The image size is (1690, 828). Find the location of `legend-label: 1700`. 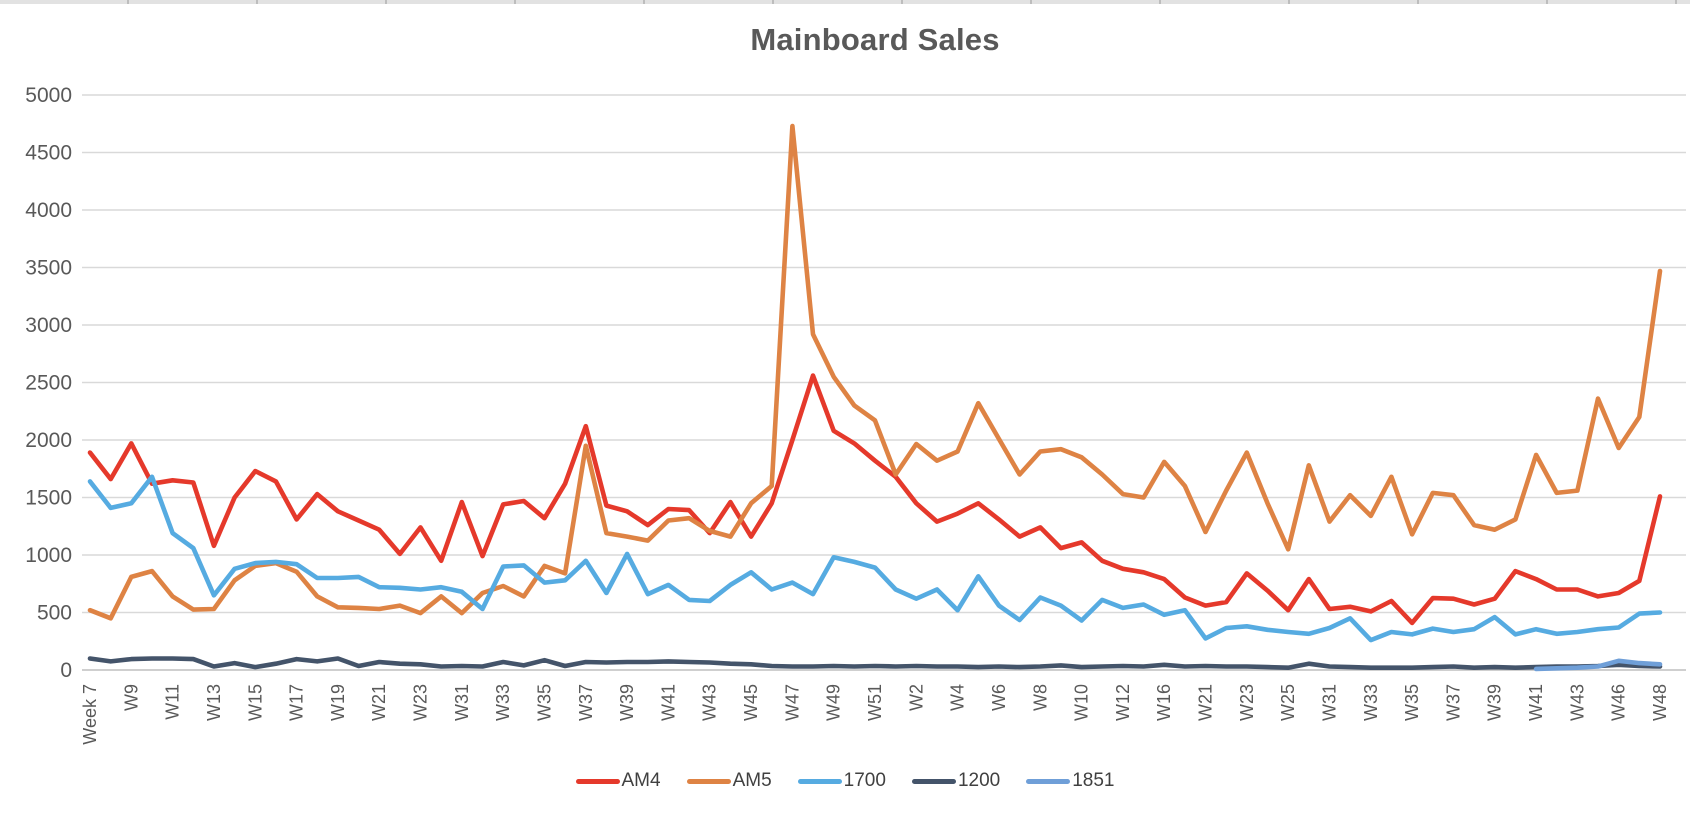

legend-label: 1700 is located at coordinates (864, 780).